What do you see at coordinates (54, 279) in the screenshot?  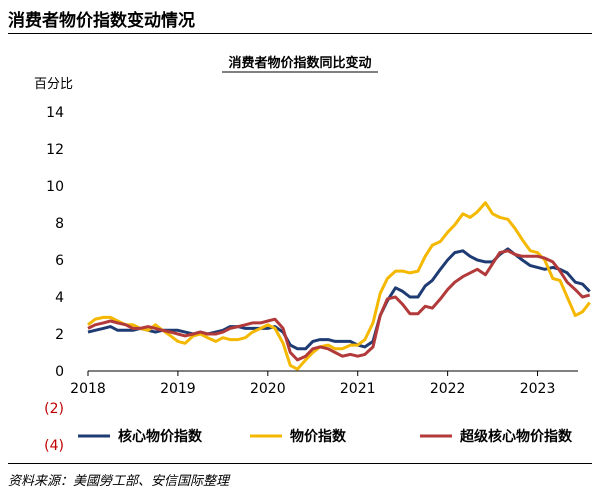 I see `y-axis-ticks: 14 12 10 8 6 4 2 0 (2) (4)` at bounding box center [54, 279].